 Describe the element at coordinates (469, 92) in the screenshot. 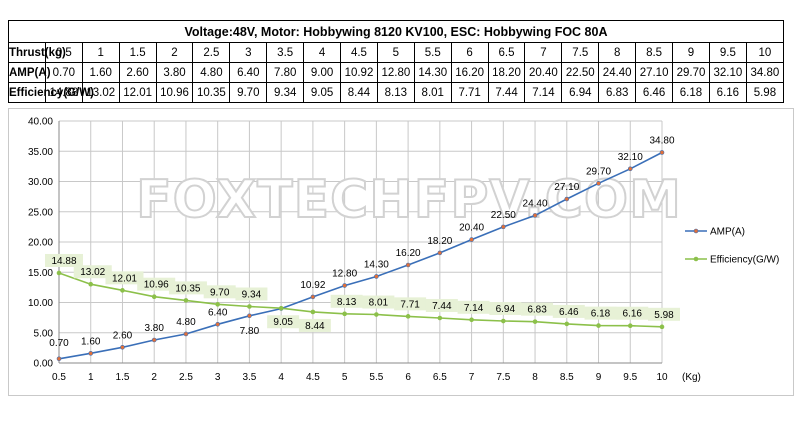

I see `table-cell: 7.71` at that location.